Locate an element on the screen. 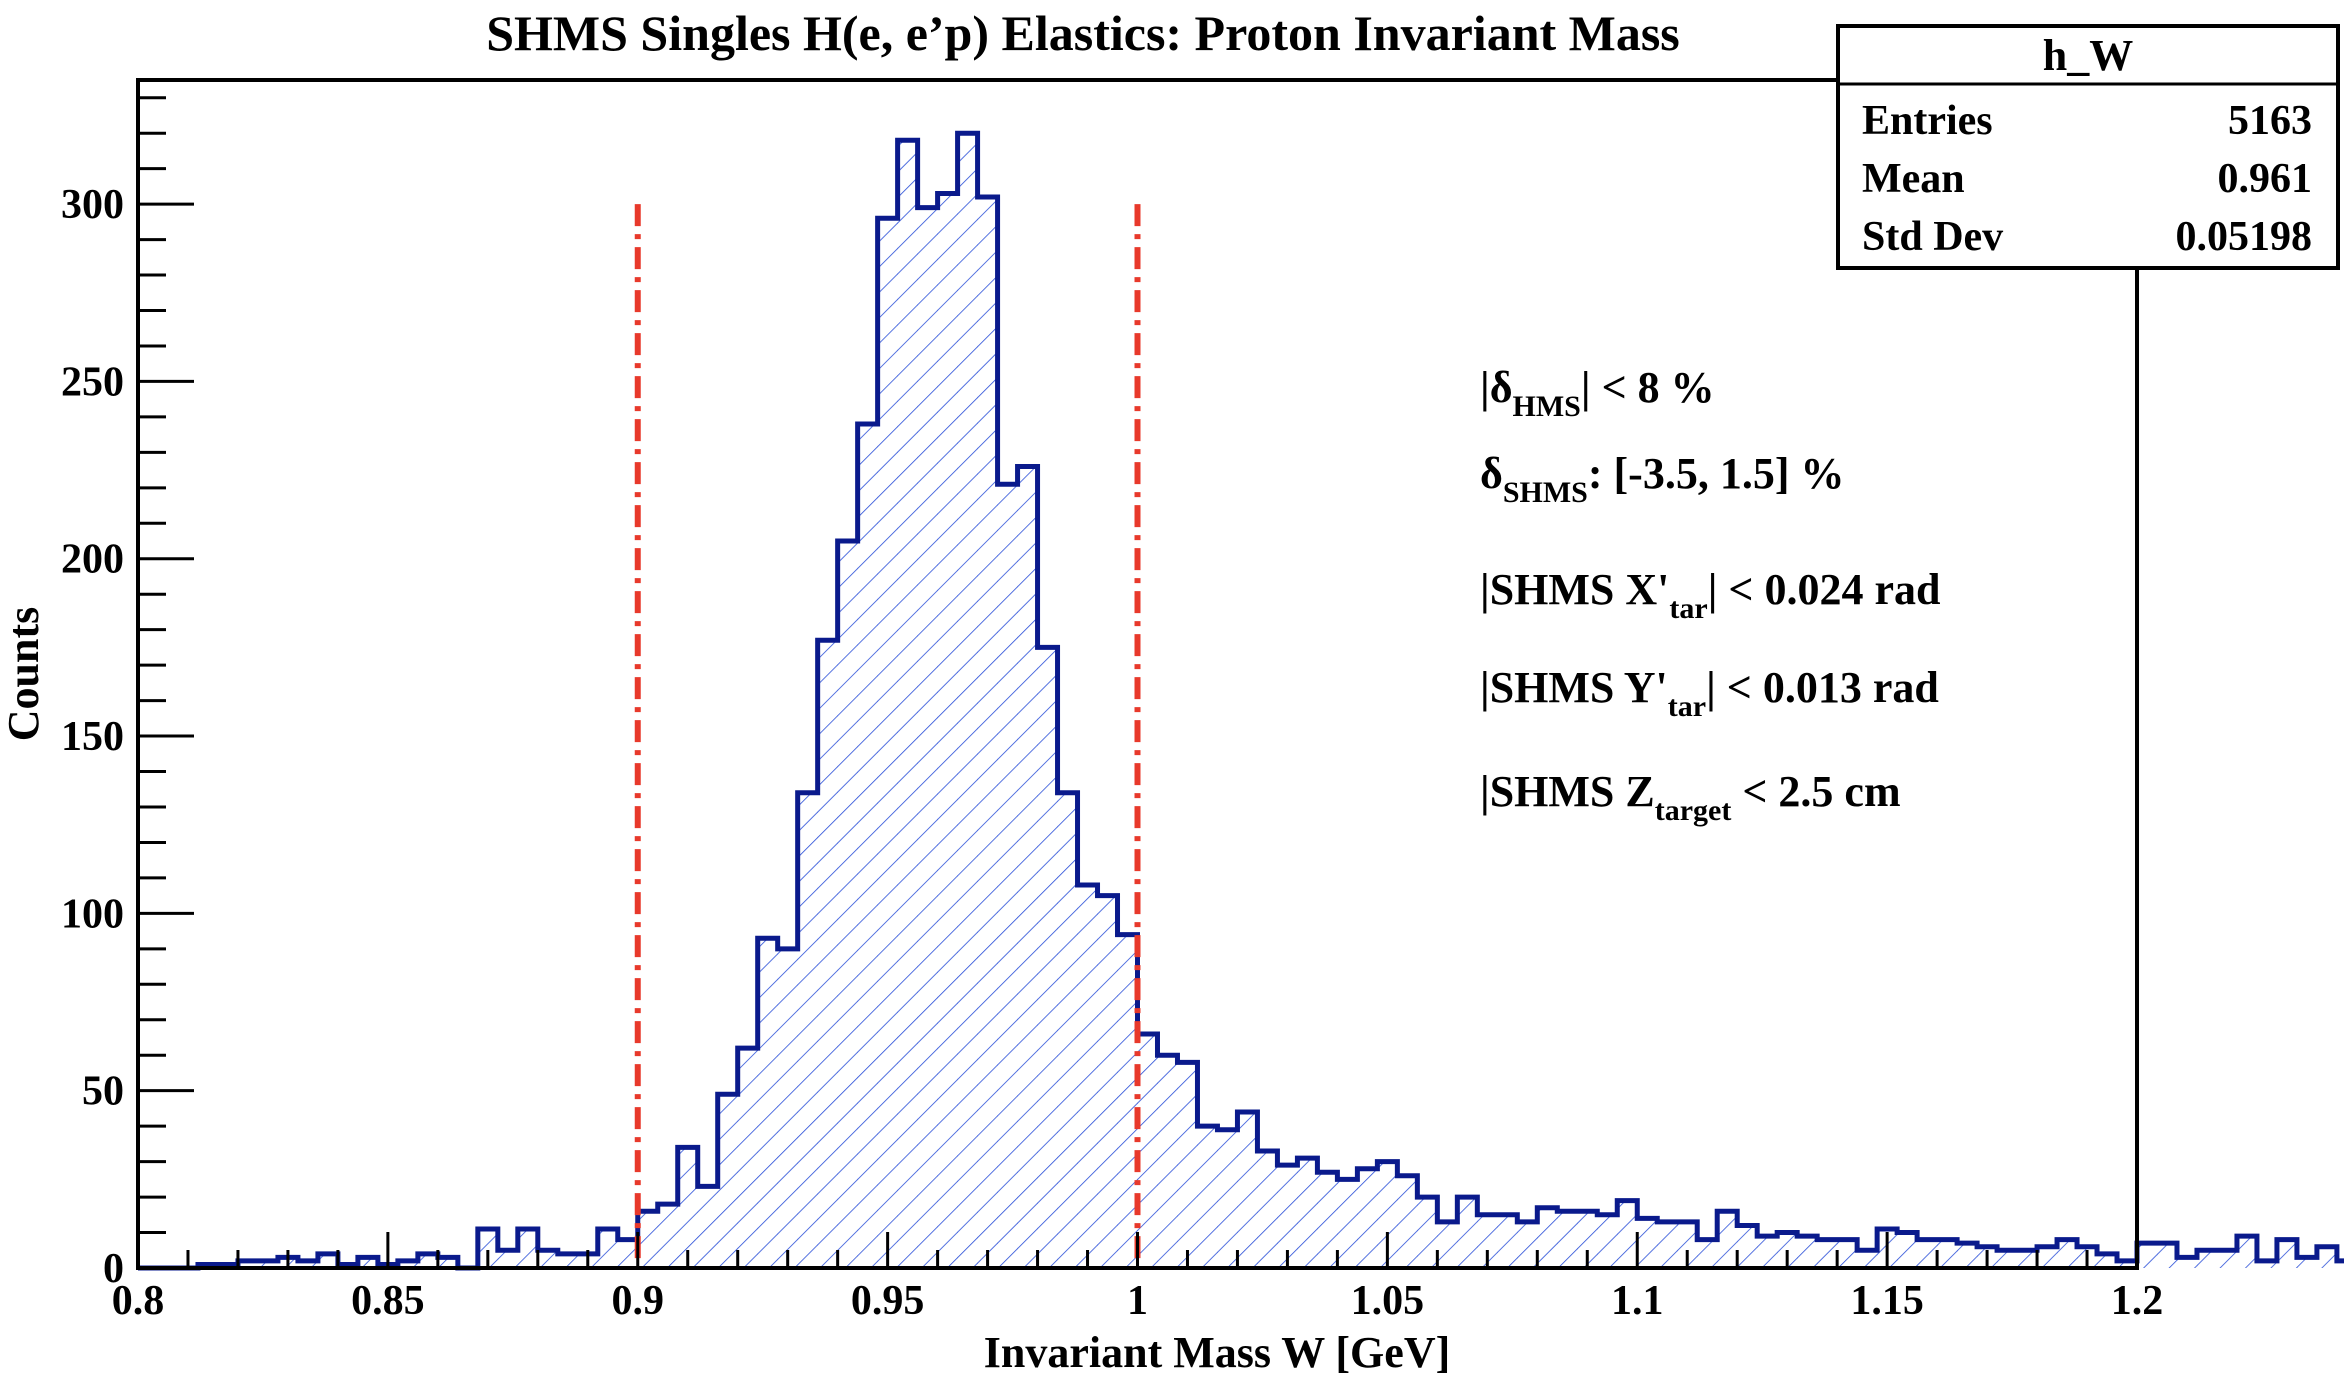 The height and width of the screenshot is (1378, 2344). y-tick-label: 150 is located at coordinates (92, 737).